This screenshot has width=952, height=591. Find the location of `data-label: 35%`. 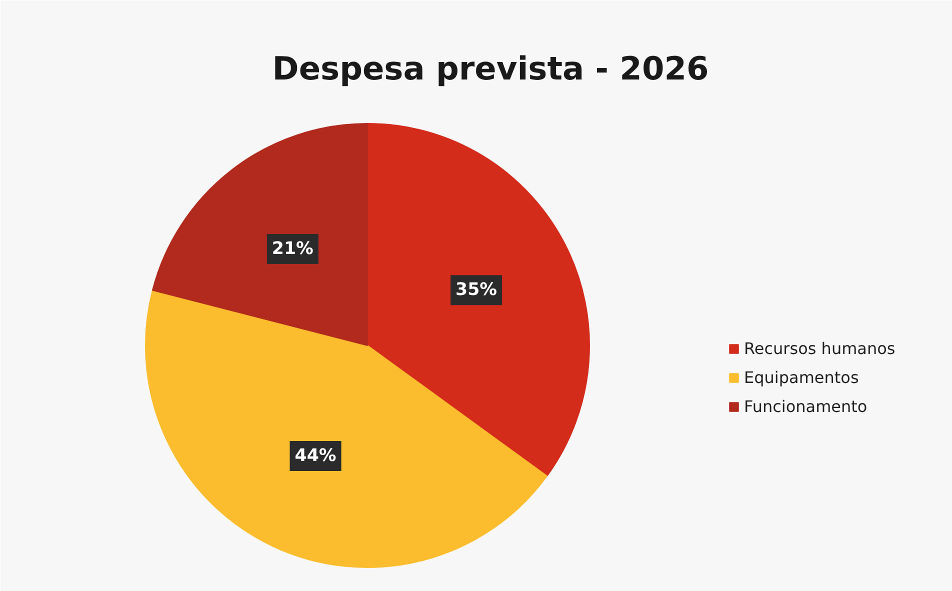

data-label: 35% is located at coordinates (477, 290).